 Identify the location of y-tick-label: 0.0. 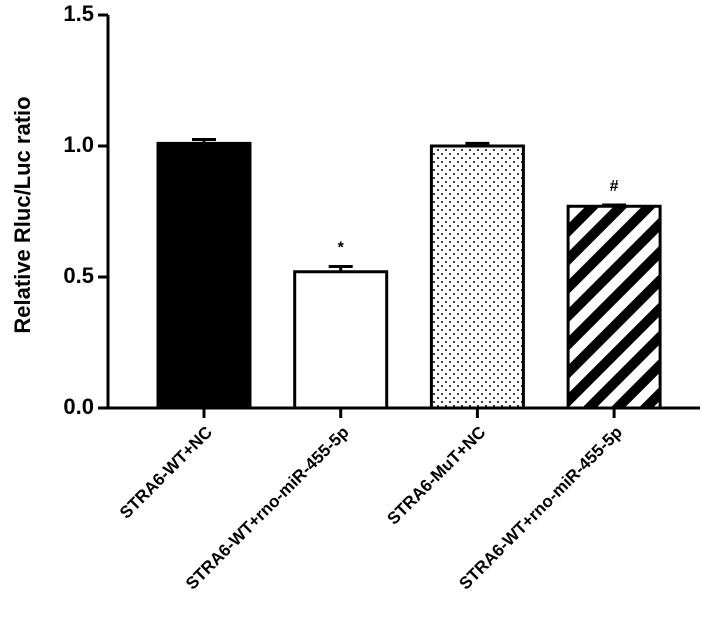
(78, 406).